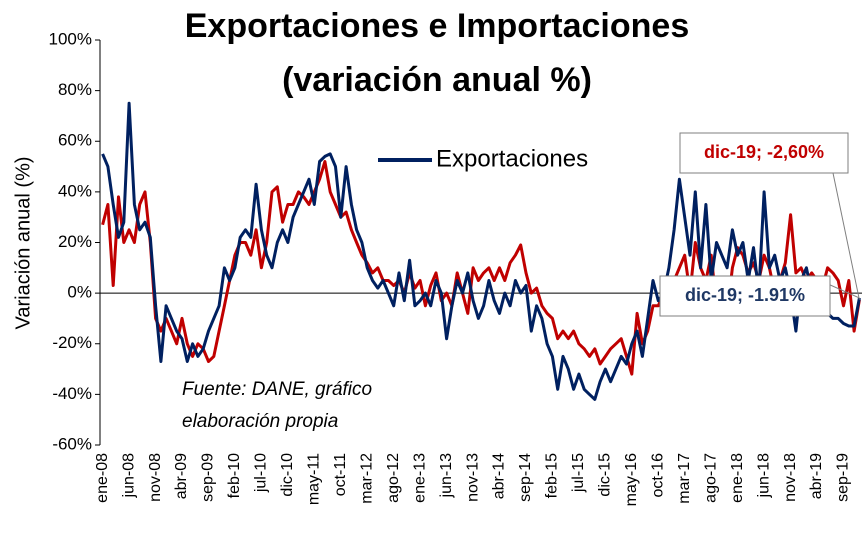  Describe the element at coordinates (499, 476) in the screenshot. I see `x-tick-label: abr-14` at that location.